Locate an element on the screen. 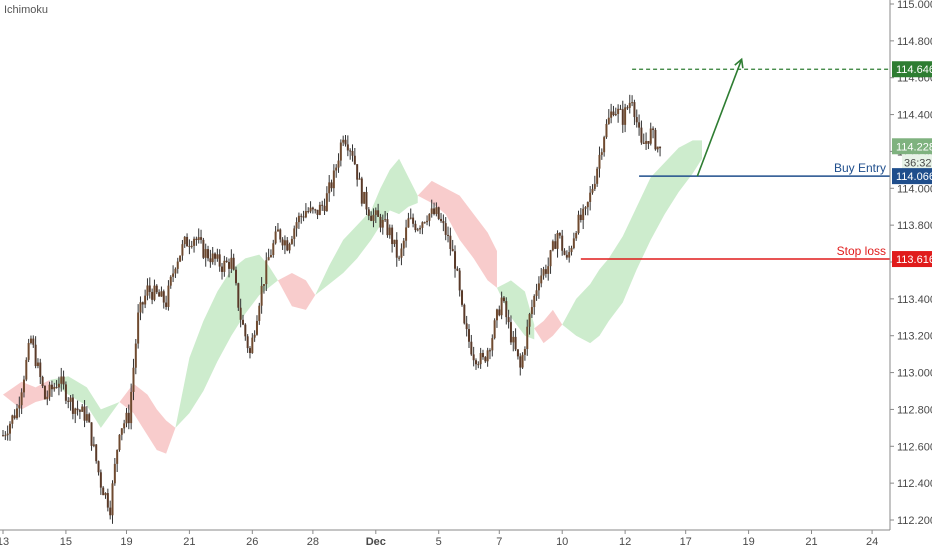 The height and width of the screenshot is (550, 932). buy-entry-tag-label: 114.066 is located at coordinates (914, 177).